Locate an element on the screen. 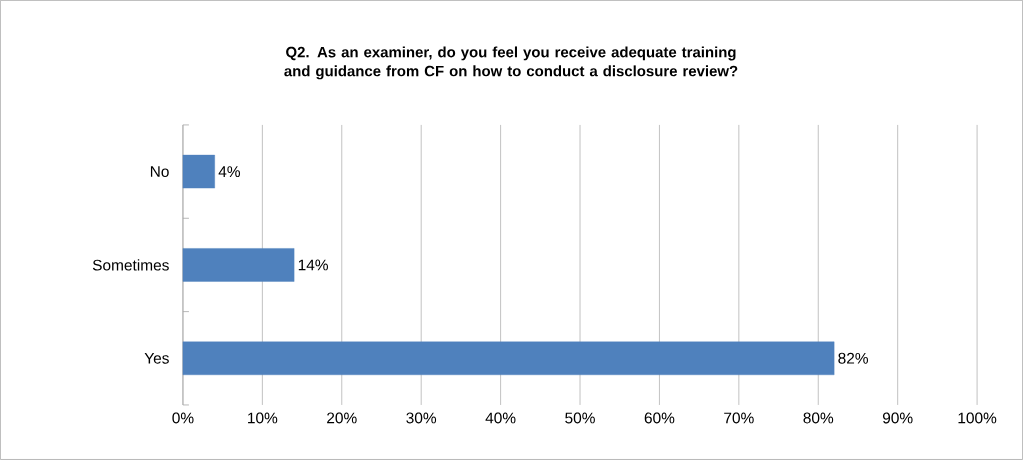 The width and height of the screenshot is (1023, 460). x-tick-label: 0% is located at coordinates (183, 418).